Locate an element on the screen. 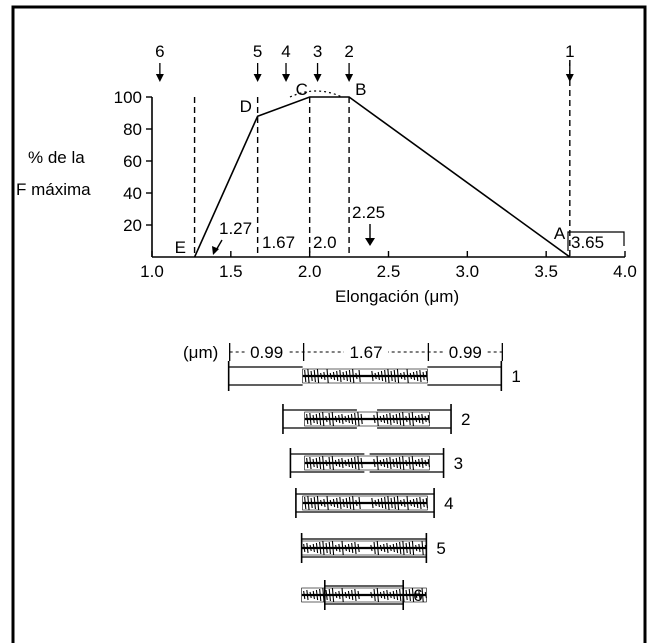 This screenshot has width=654, height=643. annotation-1-67: 1.67 is located at coordinates (278, 242).